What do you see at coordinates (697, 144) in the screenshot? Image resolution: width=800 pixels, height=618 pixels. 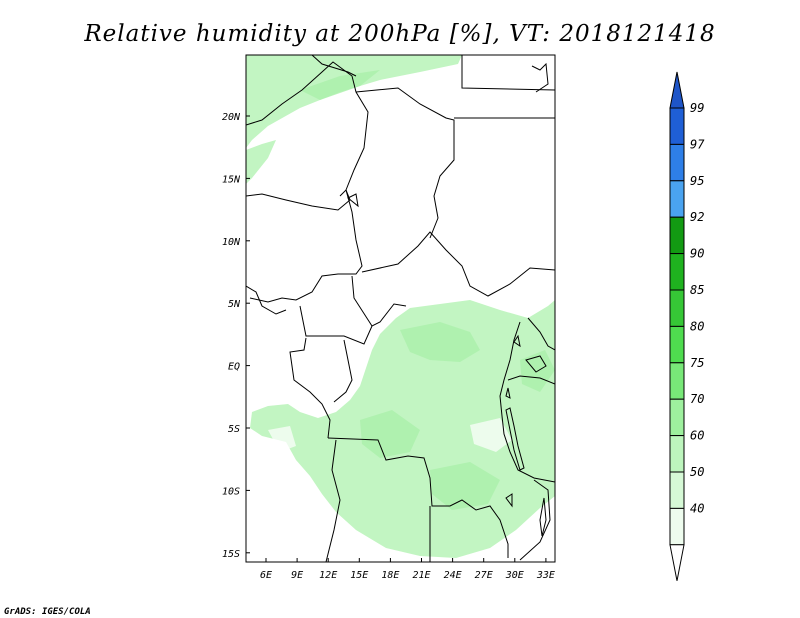 I see `colorbar-label: 97` at bounding box center [697, 144].